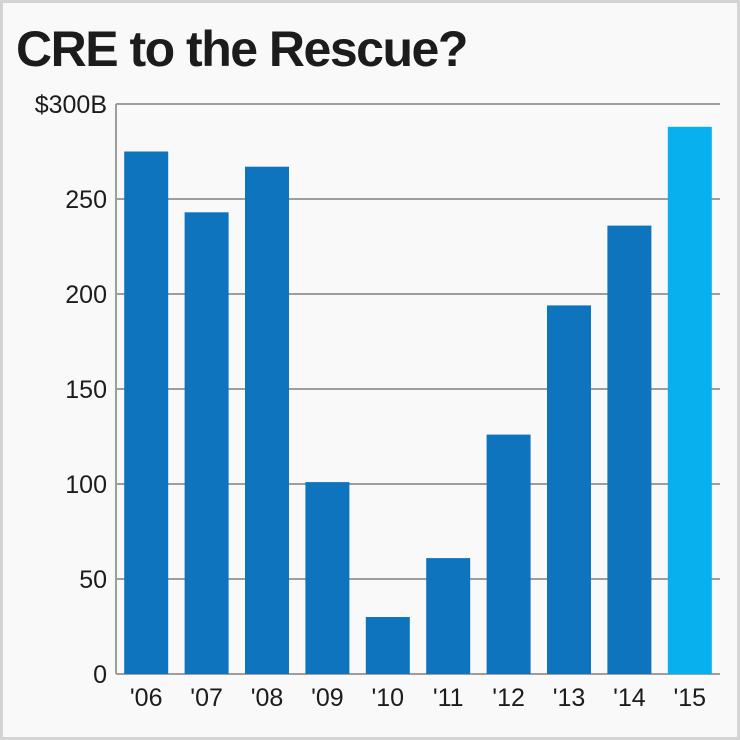  What do you see at coordinates (242, 49) in the screenshot?
I see `chart-title: CRE to the Rescue?` at bounding box center [242, 49].